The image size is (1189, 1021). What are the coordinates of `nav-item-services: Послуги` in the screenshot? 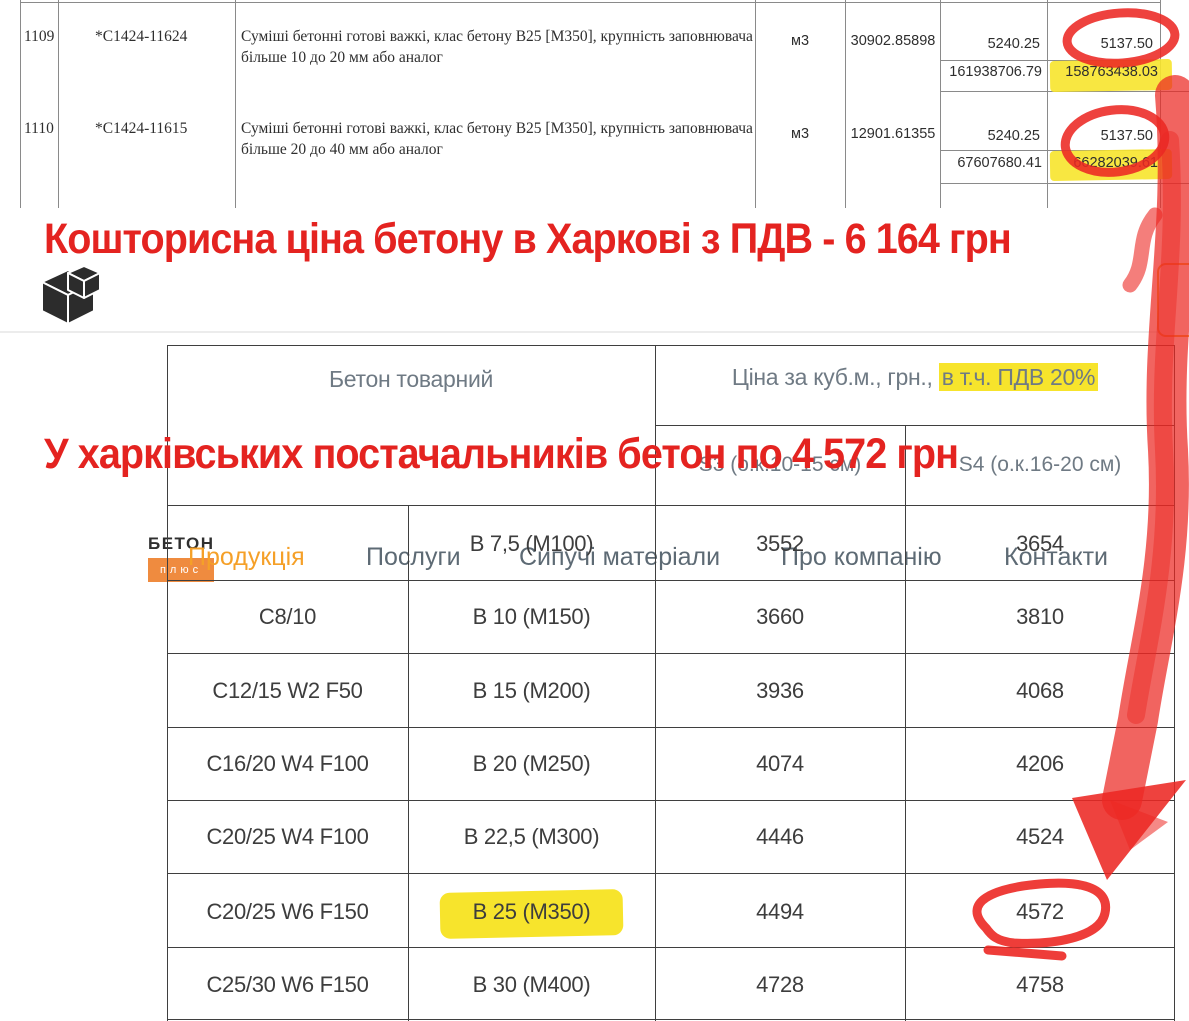 It's located at (413, 557).